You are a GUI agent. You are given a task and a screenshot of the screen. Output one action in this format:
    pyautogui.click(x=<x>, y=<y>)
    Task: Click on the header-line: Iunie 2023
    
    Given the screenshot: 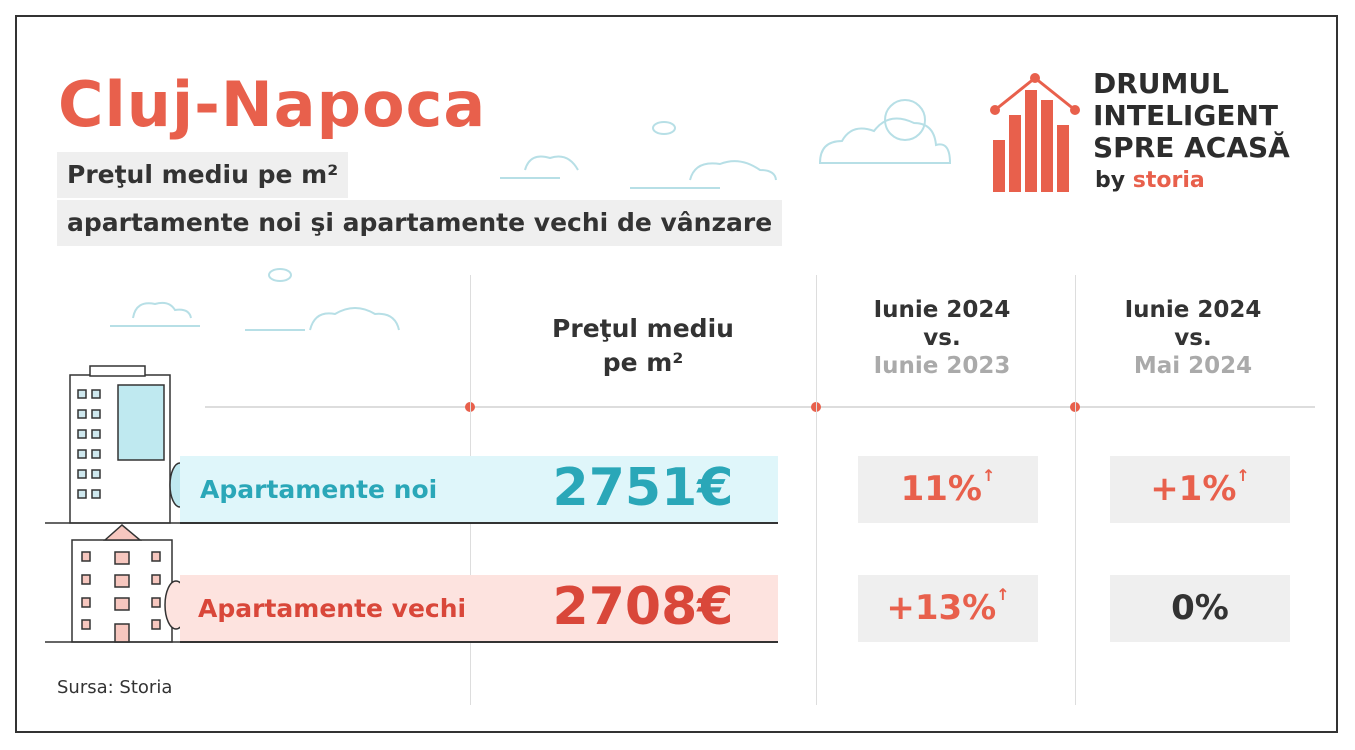 What is the action you would take?
    pyautogui.click(x=942, y=366)
    